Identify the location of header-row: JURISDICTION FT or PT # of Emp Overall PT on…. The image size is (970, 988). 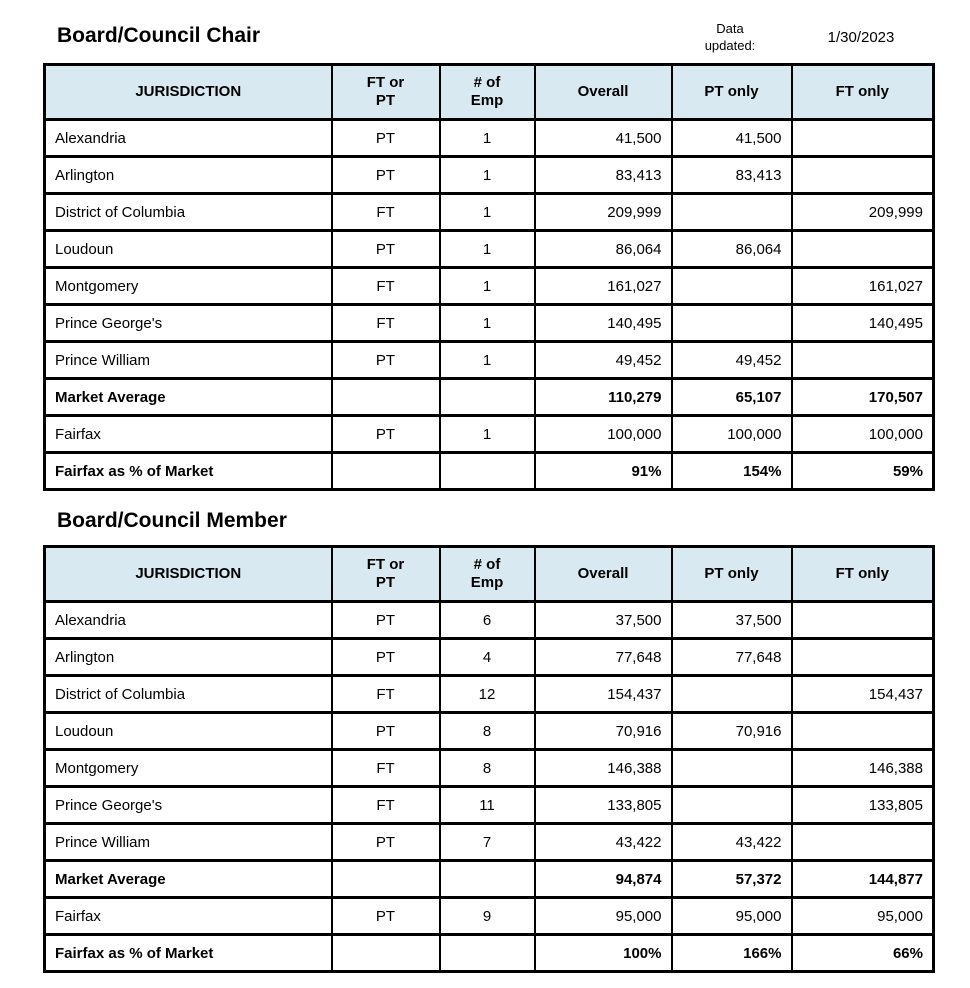
(489, 92).